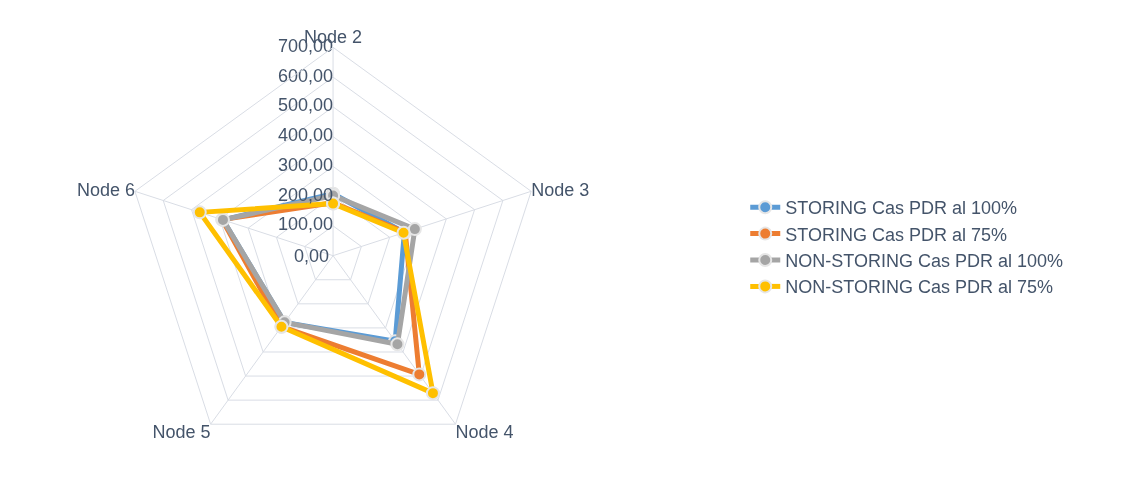  I want to click on y-tick-label: 0,00, so click(312, 256).